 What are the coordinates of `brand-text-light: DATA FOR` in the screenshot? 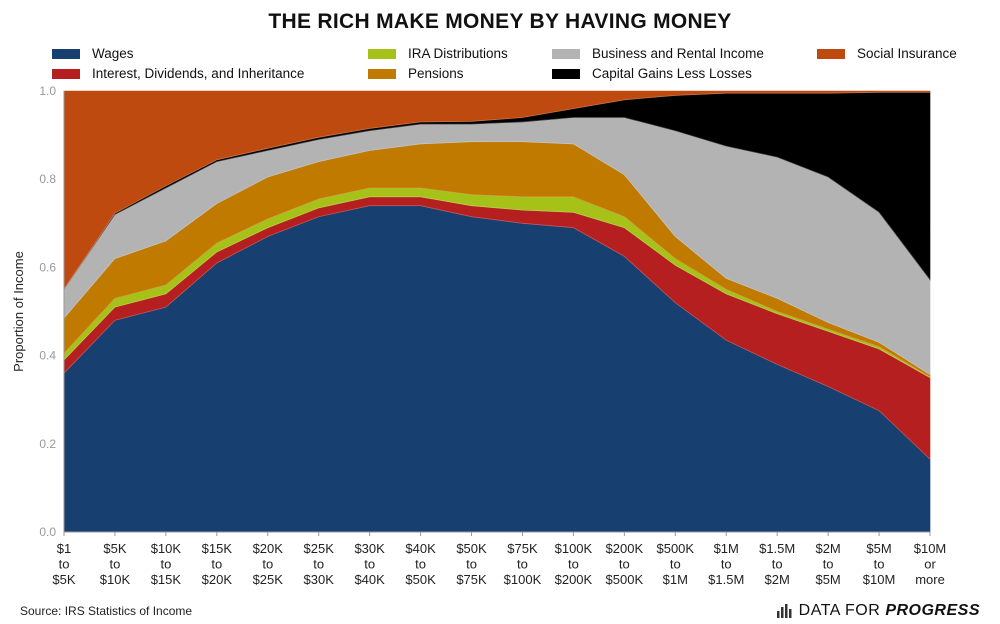 It's located at (839, 610).